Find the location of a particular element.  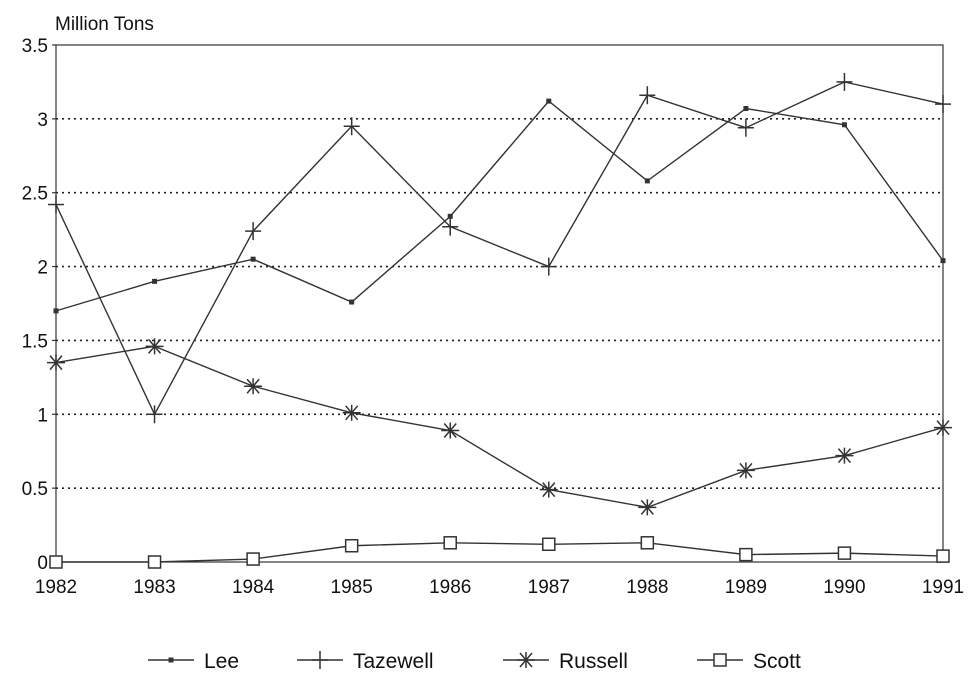

y-tick-label: 1.5 is located at coordinates (35, 341).